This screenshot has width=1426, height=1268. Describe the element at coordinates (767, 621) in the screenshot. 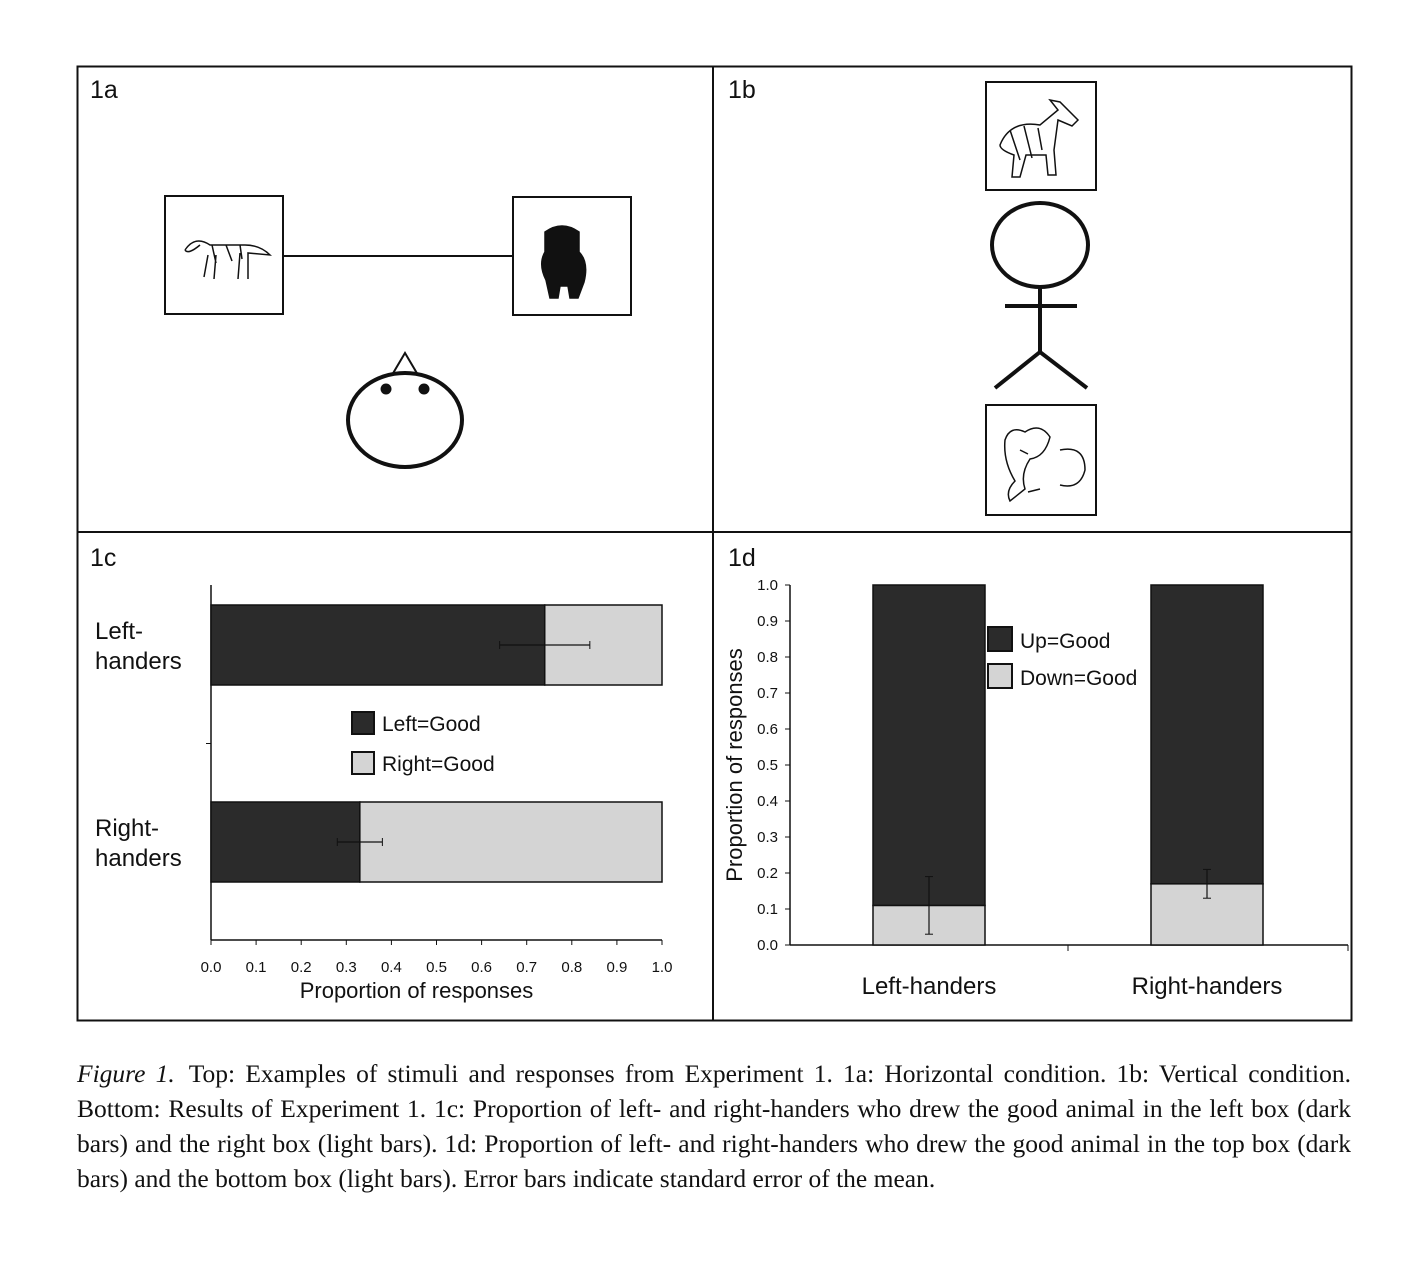

I see `y-tick-label: 0.9` at that location.